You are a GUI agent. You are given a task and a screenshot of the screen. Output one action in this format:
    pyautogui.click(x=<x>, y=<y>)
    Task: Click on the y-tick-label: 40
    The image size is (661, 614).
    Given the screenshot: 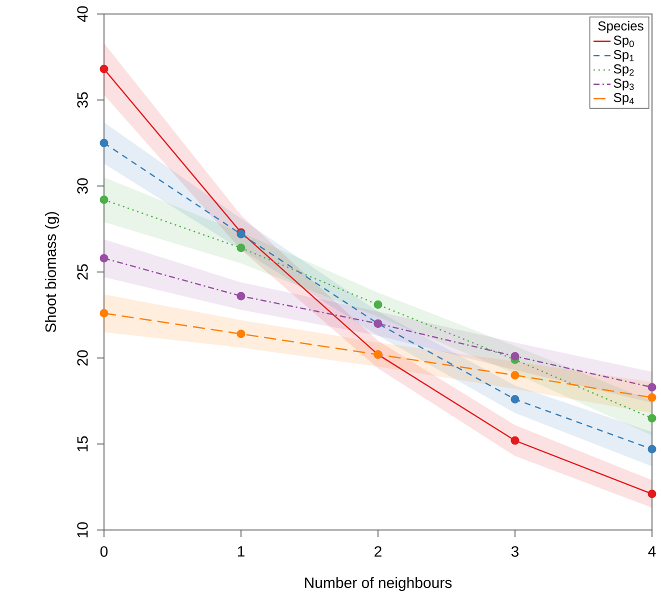 What is the action you would take?
    pyautogui.click(x=82, y=14)
    